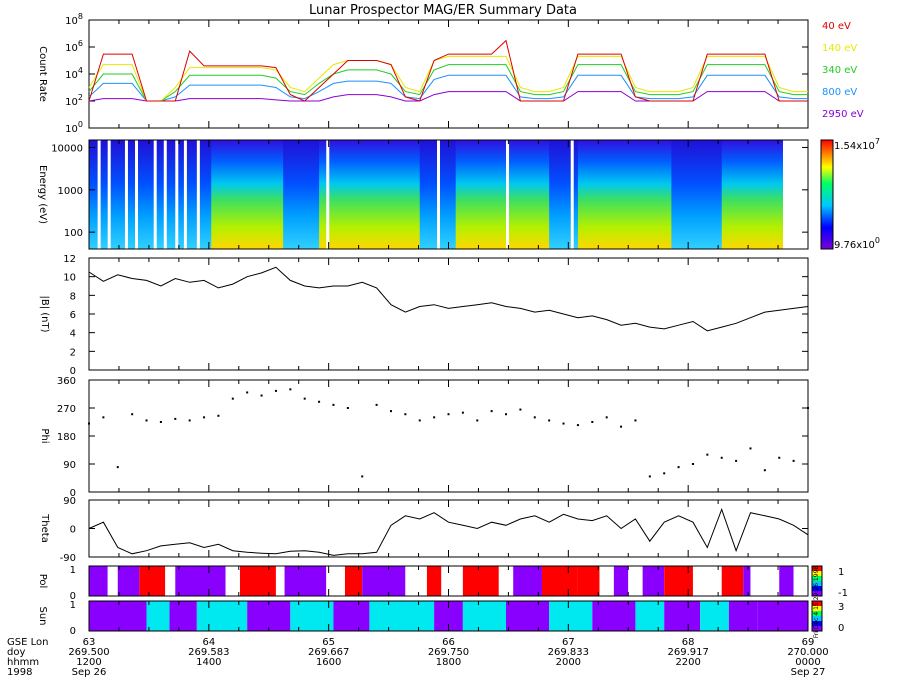  Describe the element at coordinates (816, 602) in the screenshot. I see `plot-timestamp: Fri Dec 4 15:29:26 1998` at that location.